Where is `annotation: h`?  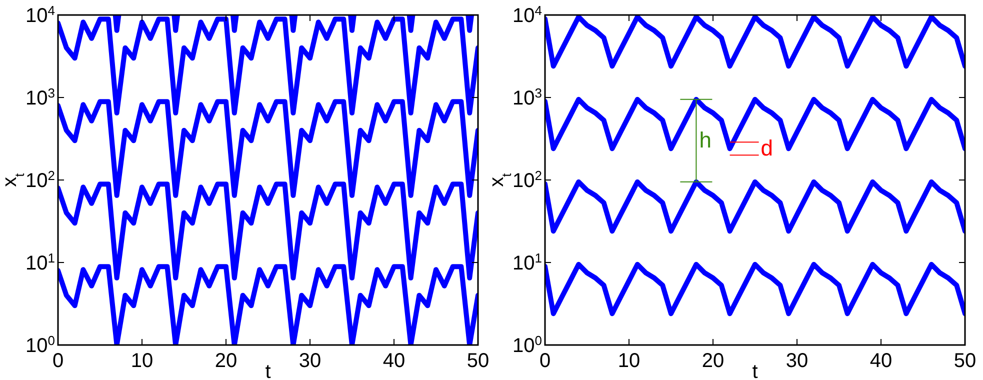 annotation: h is located at coordinates (705, 140).